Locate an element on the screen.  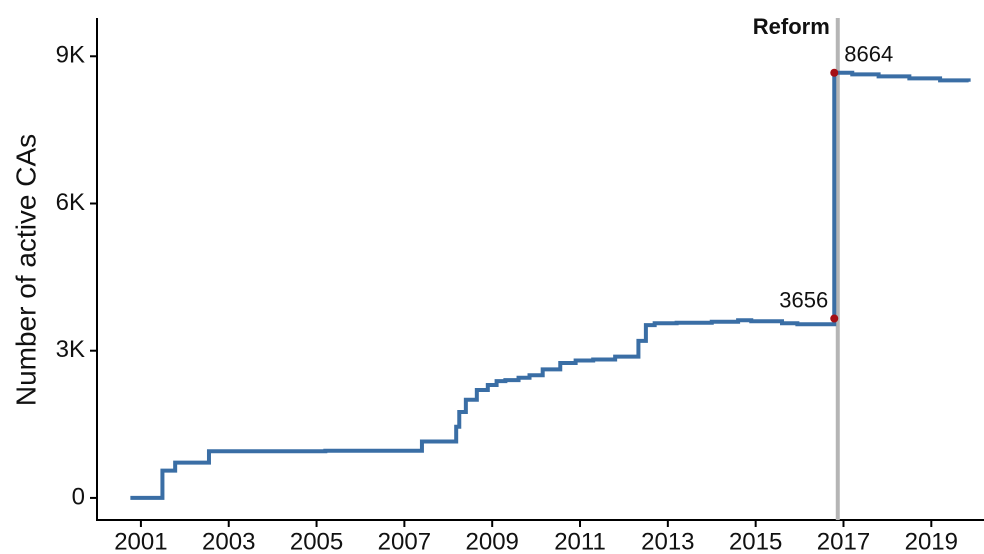
x-tick-label: 2011 is located at coordinates (580, 541).